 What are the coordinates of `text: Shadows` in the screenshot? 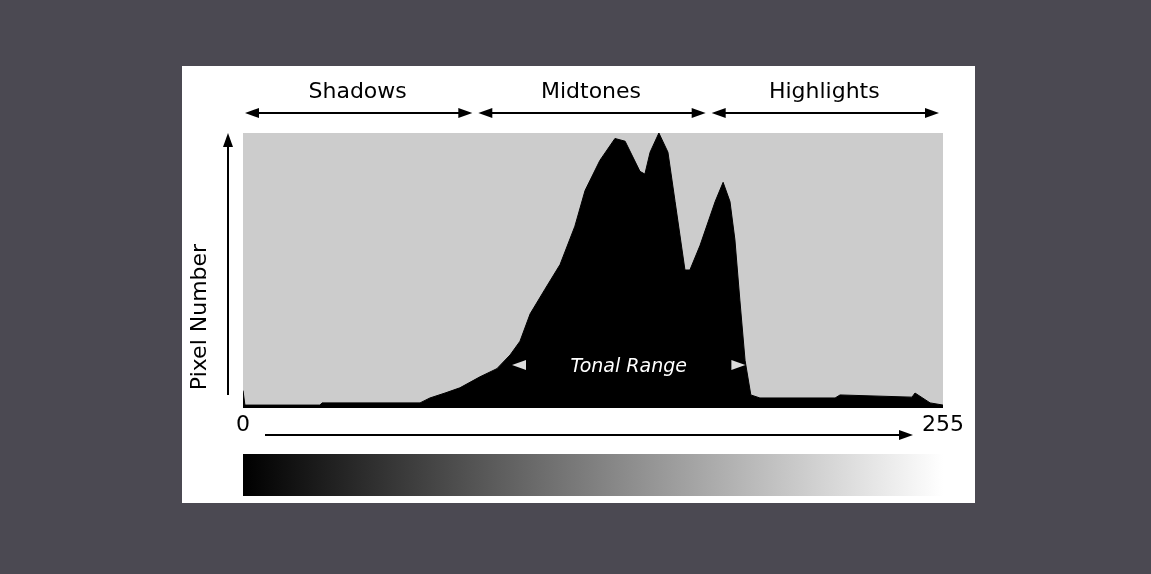 It's located at (357, 90).